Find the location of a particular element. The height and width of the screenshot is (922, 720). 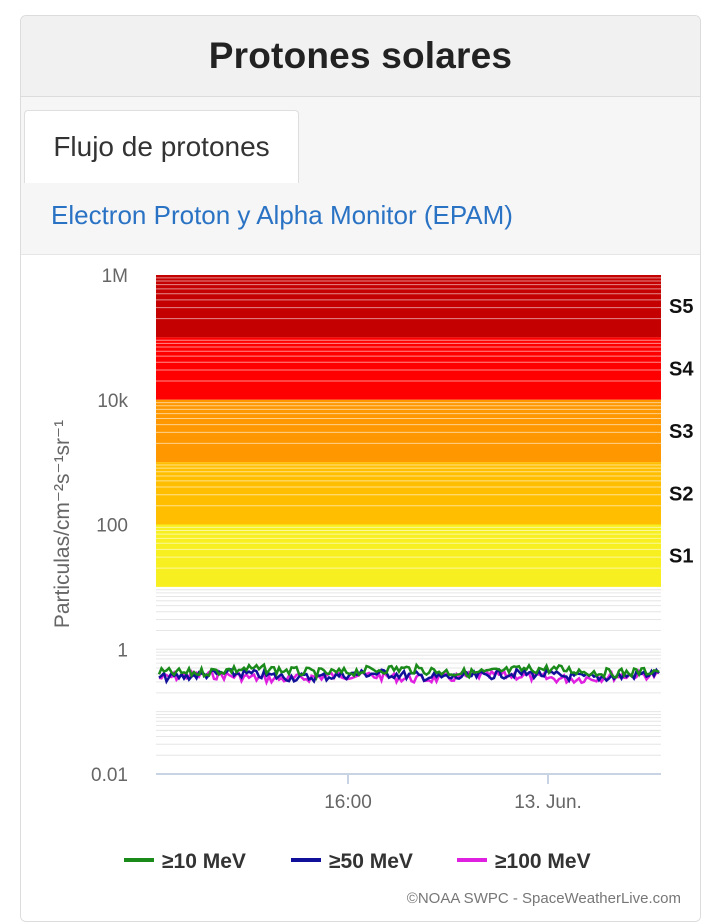

source-link-epam: Electron Proton y Alpha Monitor (EPAM) is located at coordinates (282, 215).